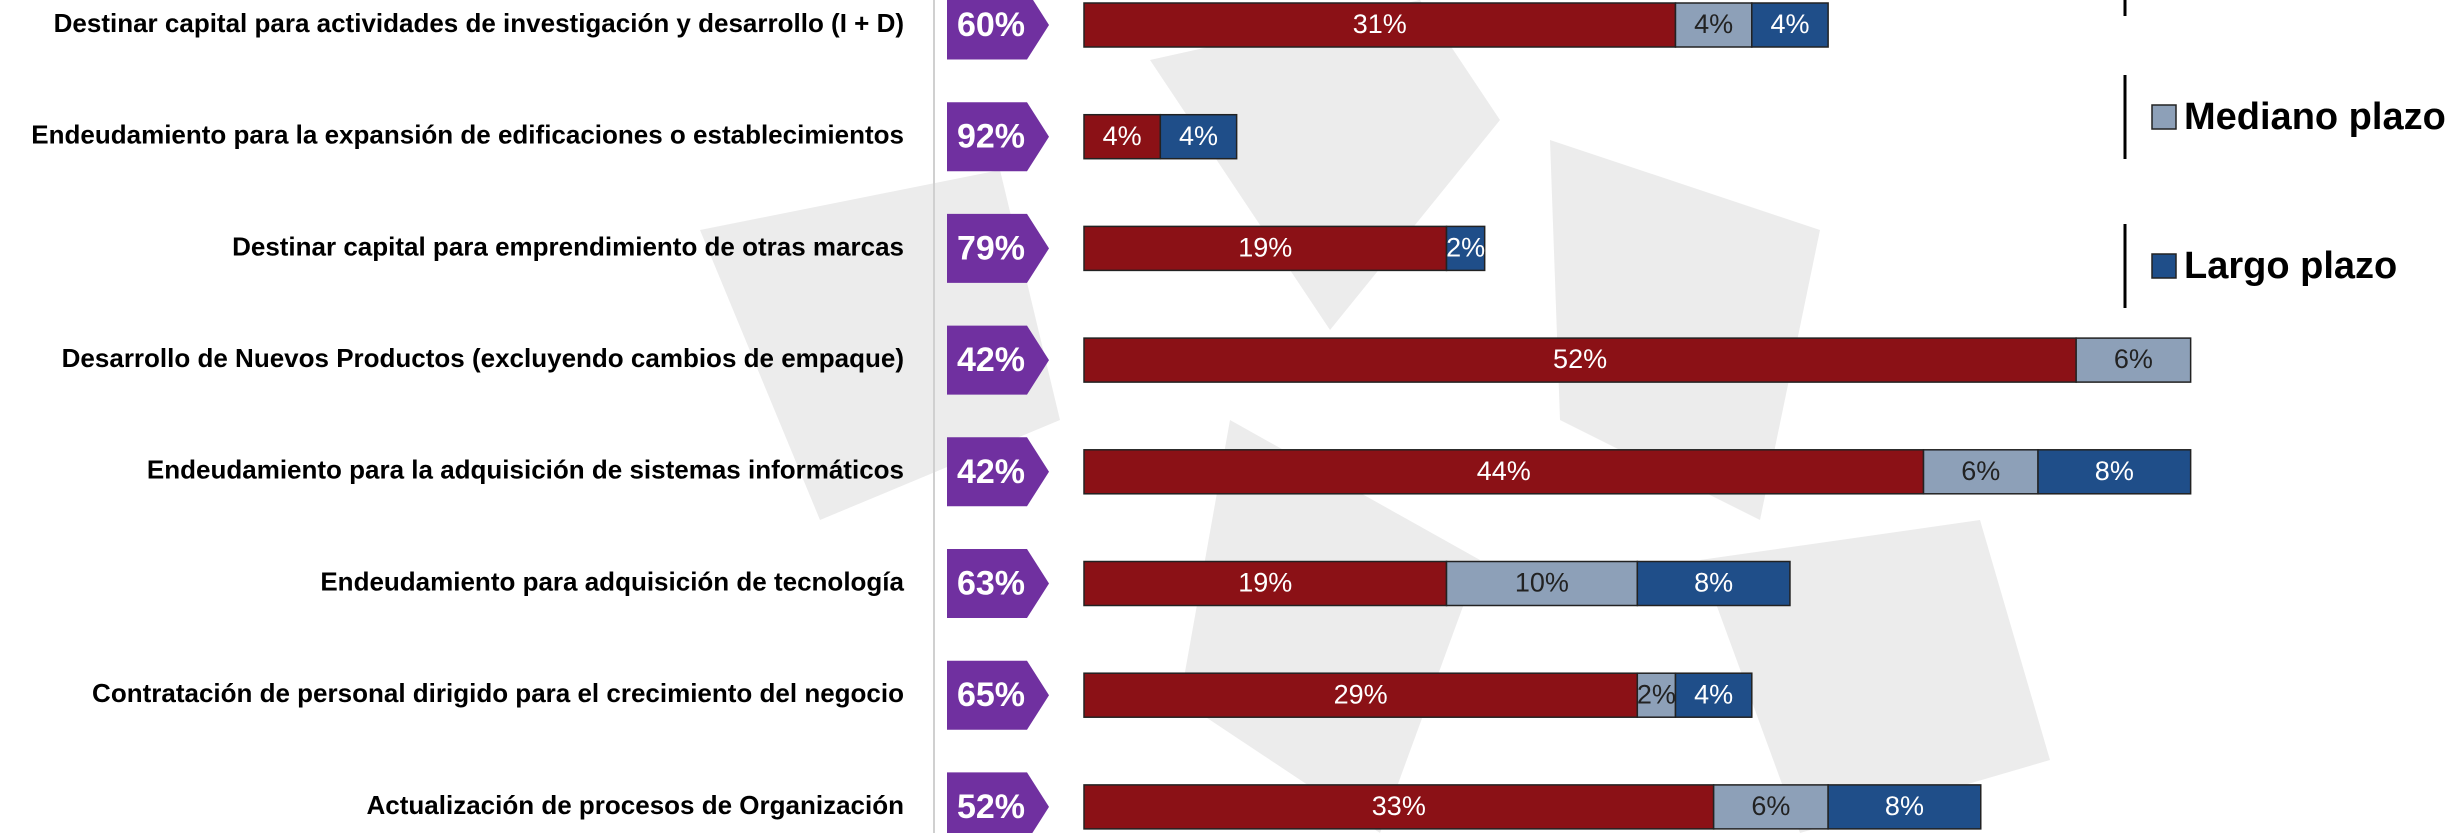 Image resolution: width=2453 pixels, height=833 pixels. What do you see at coordinates (991, 25) in the screenshot?
I see `badge-label: 60%` at bounding box center [991, 25].